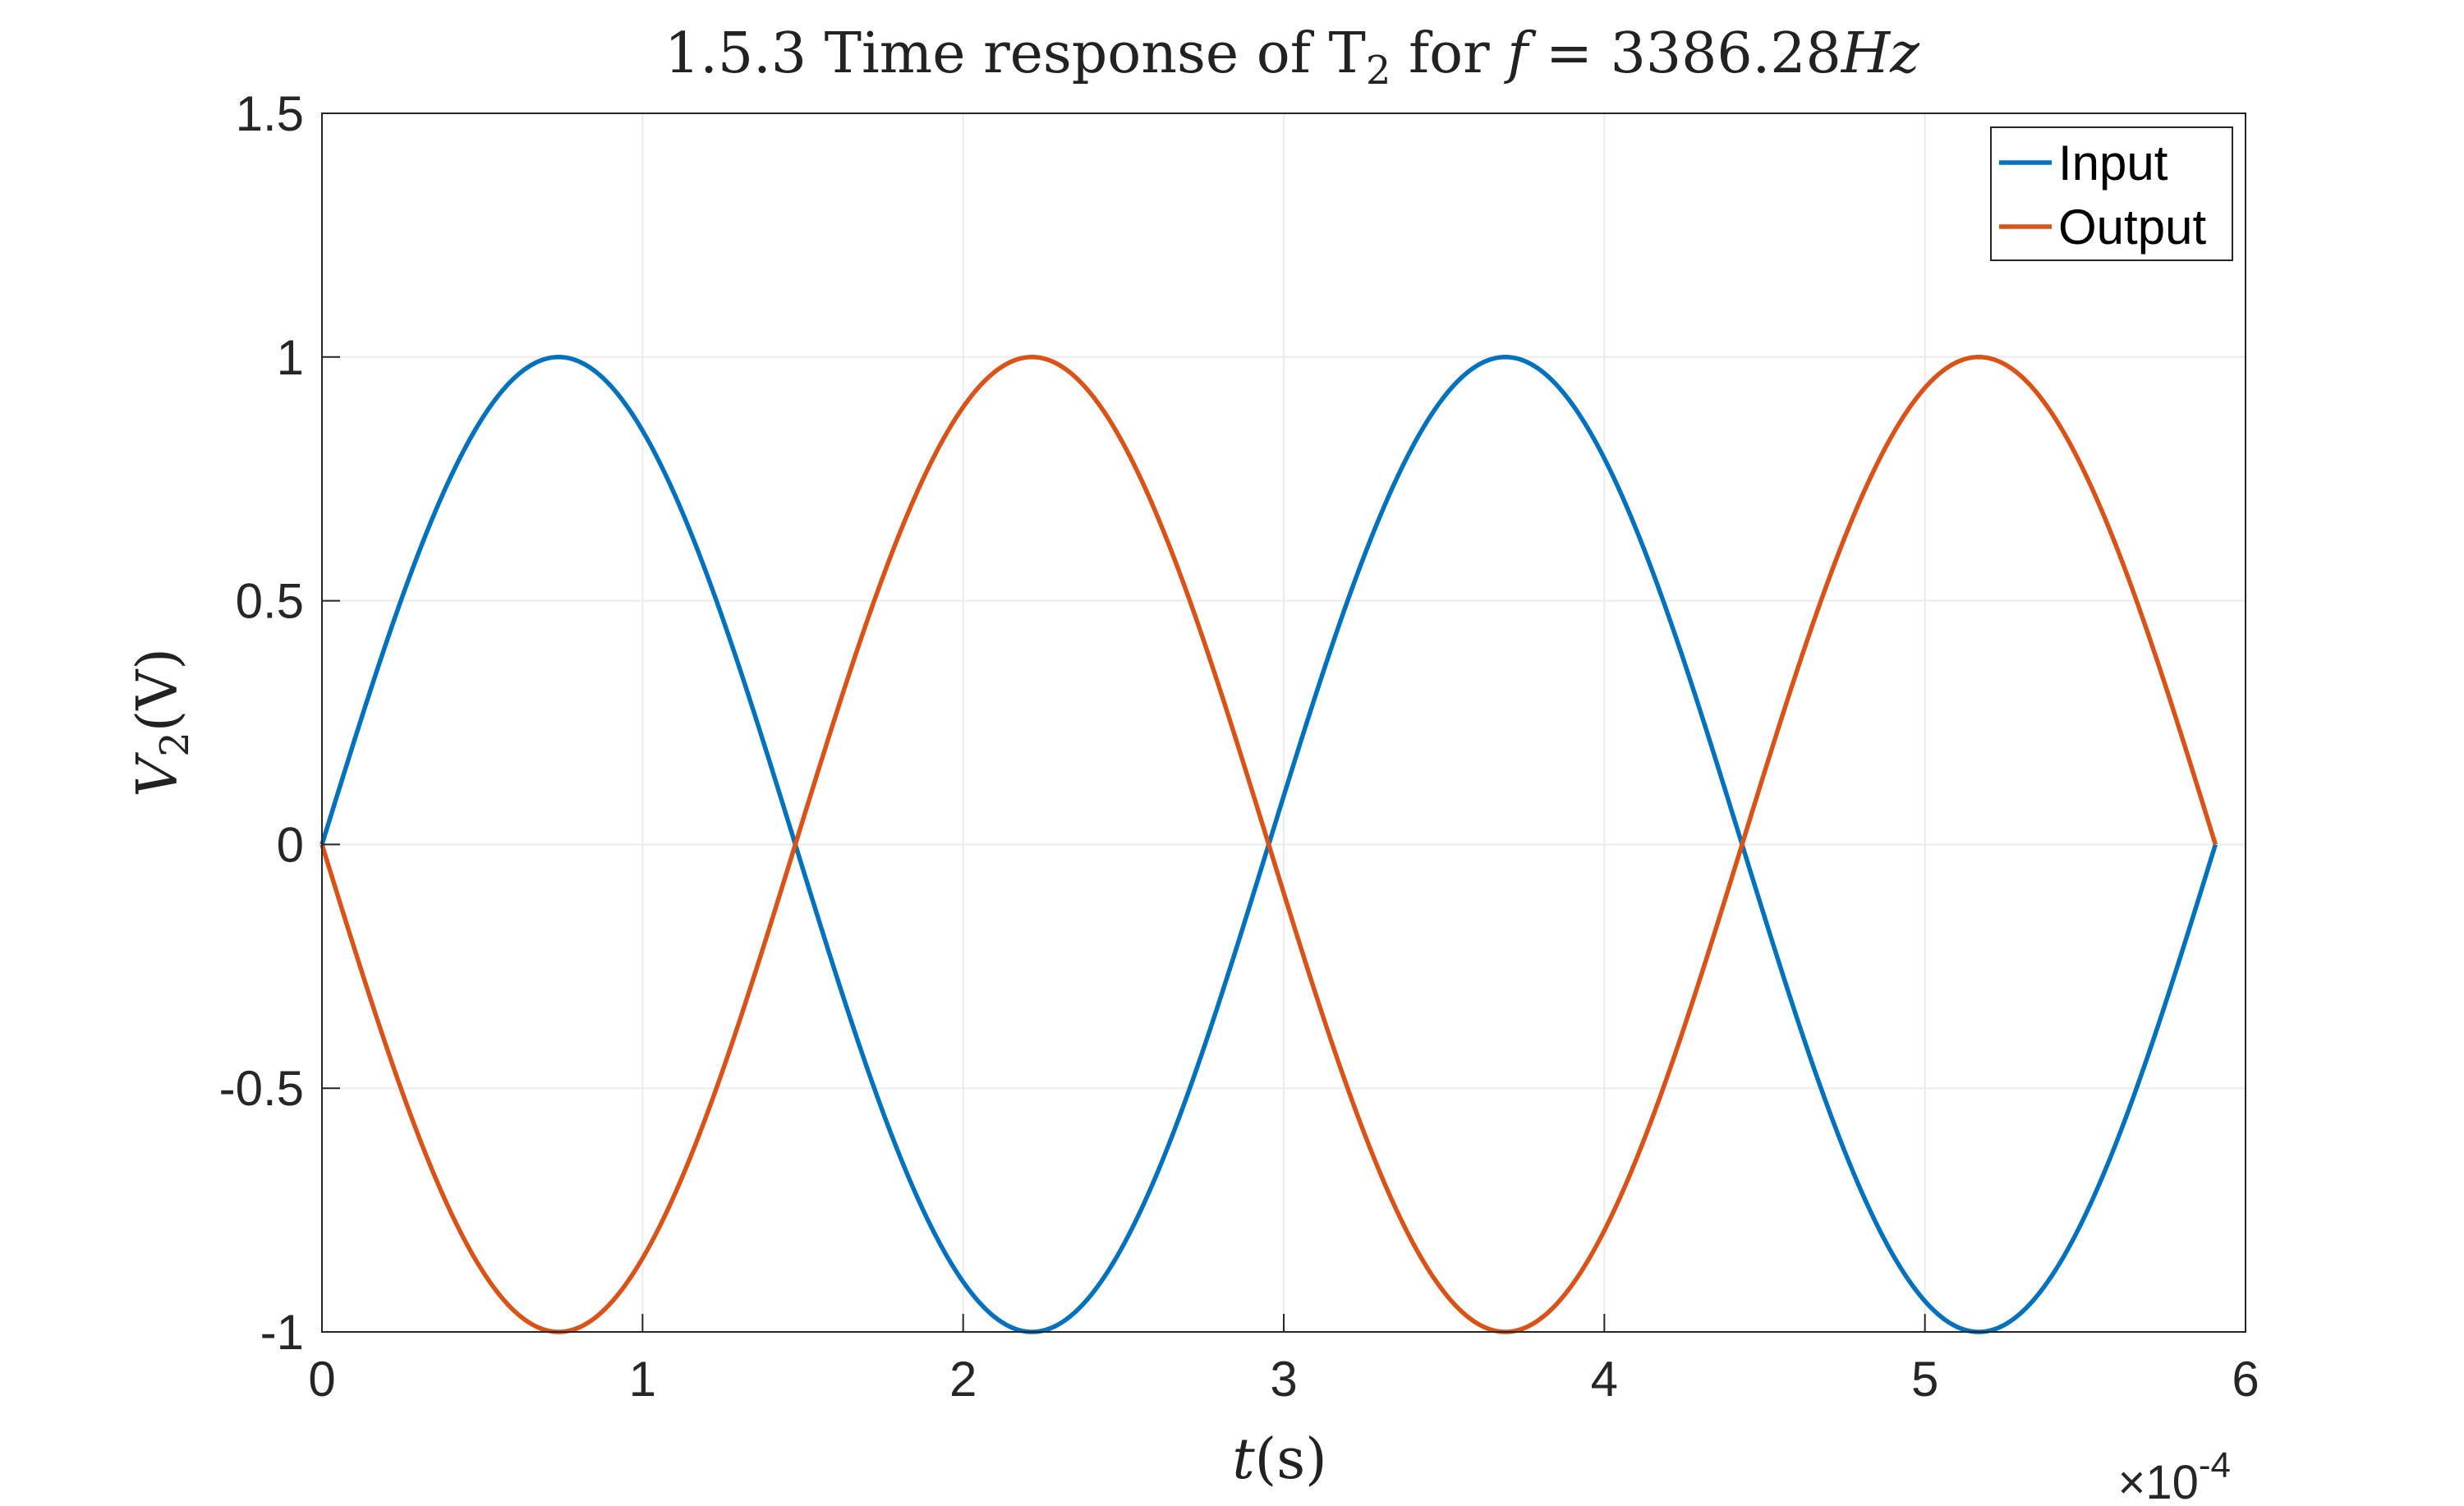 Image resolution: width=2464 pixels, height=1506 pixels. Describe the element at coordinates (270, 113) in the screenshot. I see `y-tick-label: 1.5` at that location.